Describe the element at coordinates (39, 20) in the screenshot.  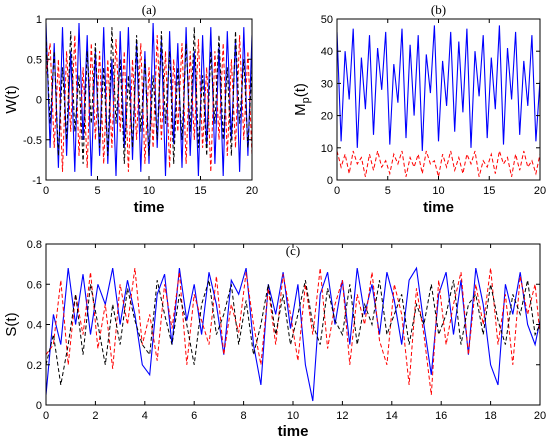
I see `y-tick-label: 1` at that location.